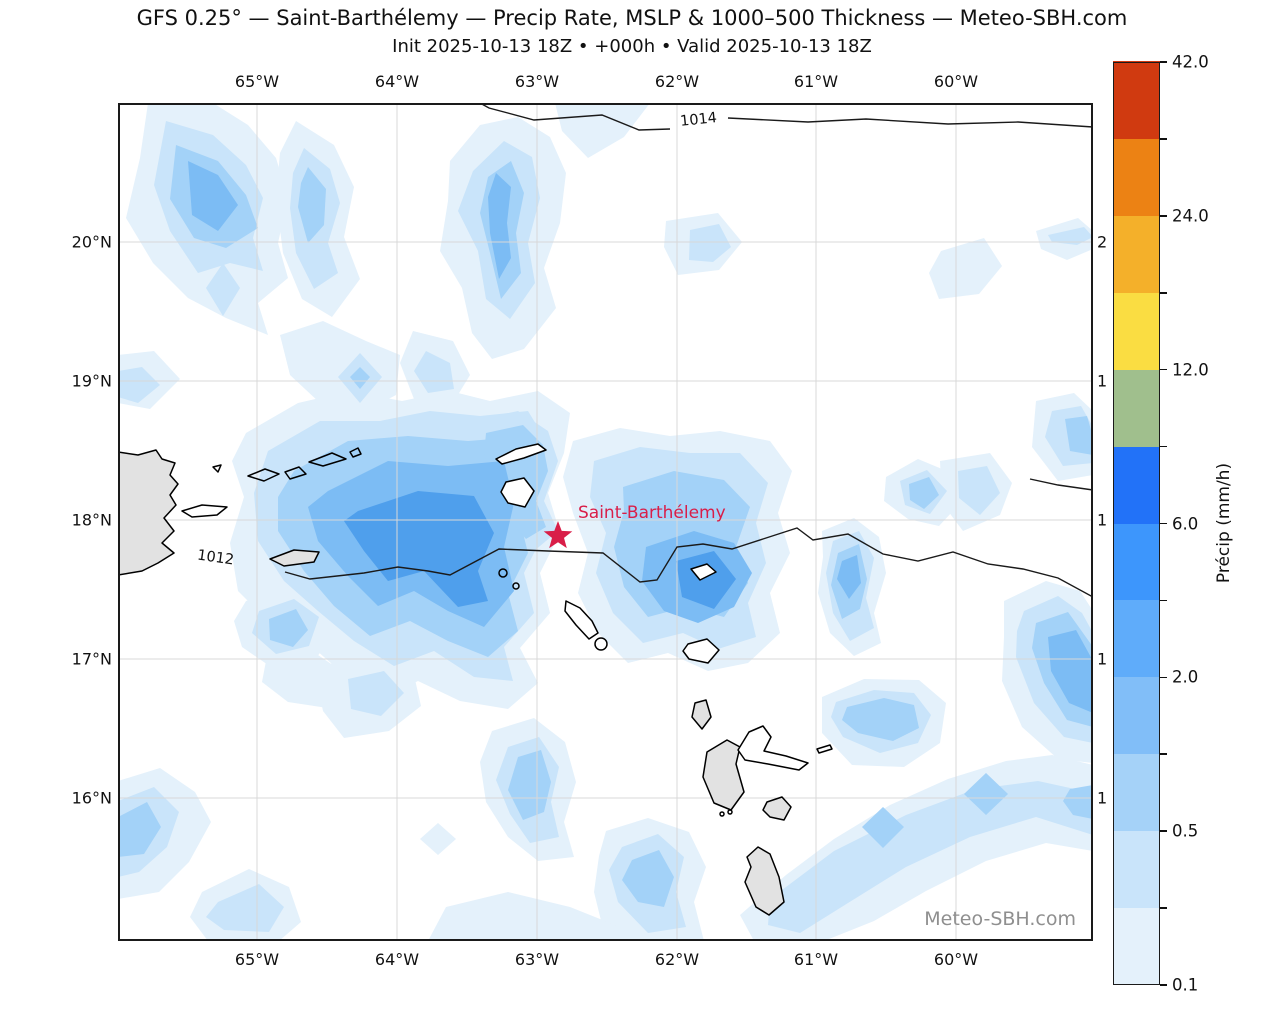 This screenshot has height=1012, width=1264. Describe the element at coordinates (1000, 919) in the screenshot. I see `watermark: Meteo-SBH.com` at that location.